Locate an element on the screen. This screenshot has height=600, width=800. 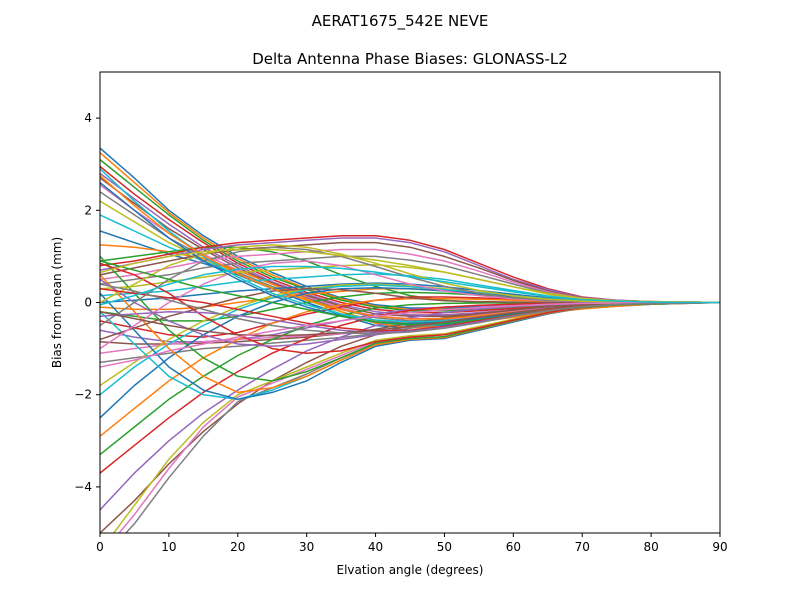
x-axis-label: Elvation angle (degrees) is located at coordinates (410, 570).